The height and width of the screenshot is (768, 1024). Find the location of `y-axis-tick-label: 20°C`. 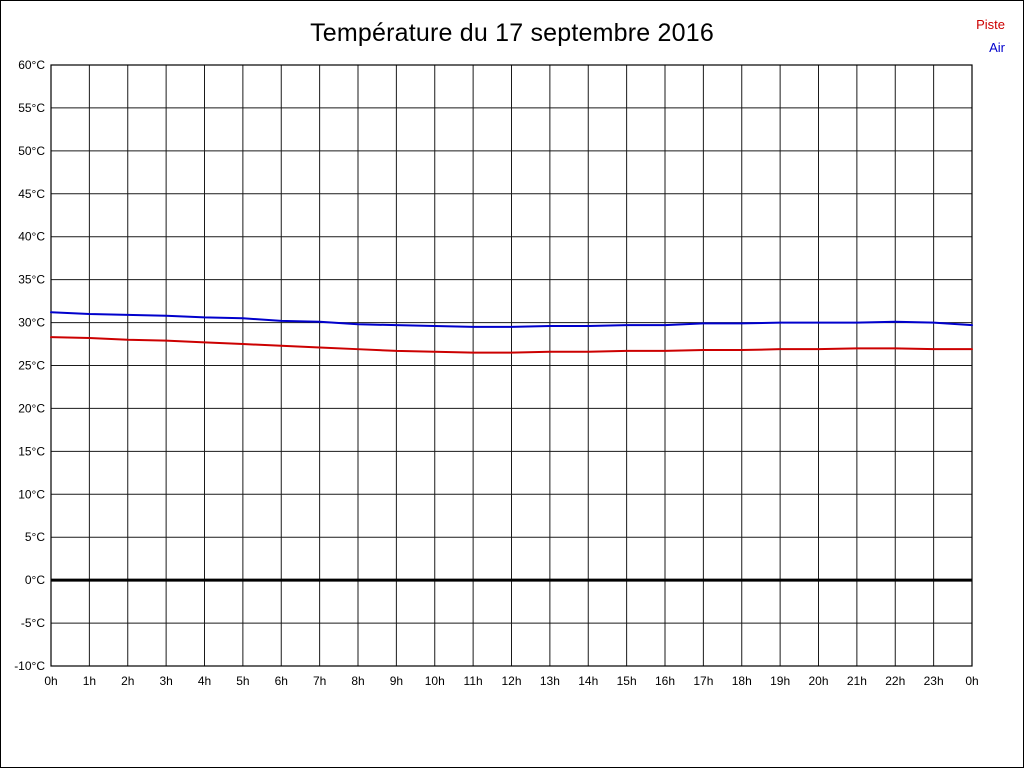

y-axis-tick-label: 20°C is located at coordinates (31, 408).